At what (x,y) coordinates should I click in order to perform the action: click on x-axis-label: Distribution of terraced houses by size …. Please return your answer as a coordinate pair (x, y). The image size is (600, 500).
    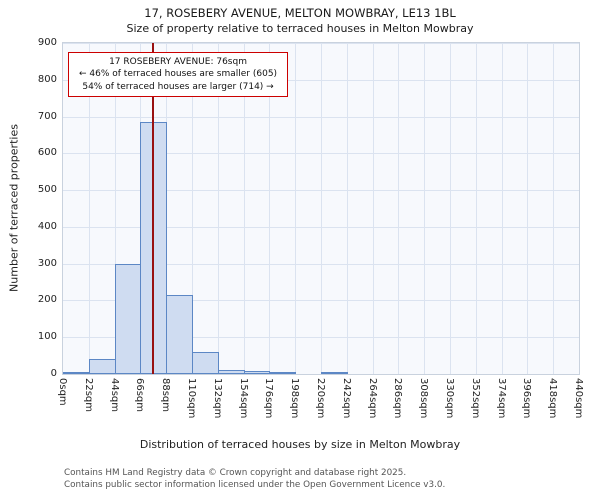
    Looking at the image, I should click on (300, 444).